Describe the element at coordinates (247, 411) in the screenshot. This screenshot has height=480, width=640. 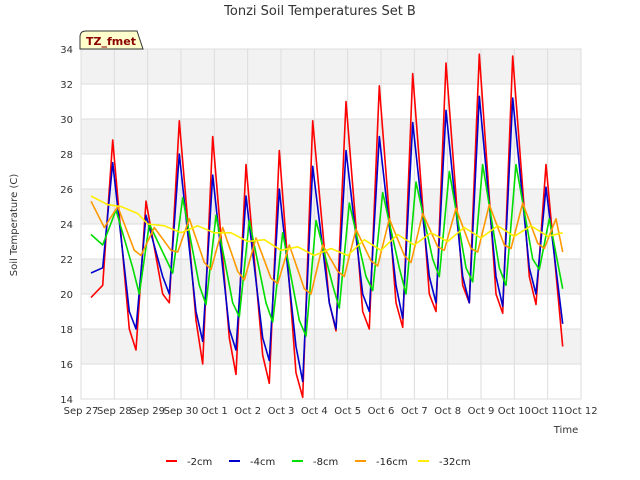
I see `x-tick-label: Oct 2` at that location.